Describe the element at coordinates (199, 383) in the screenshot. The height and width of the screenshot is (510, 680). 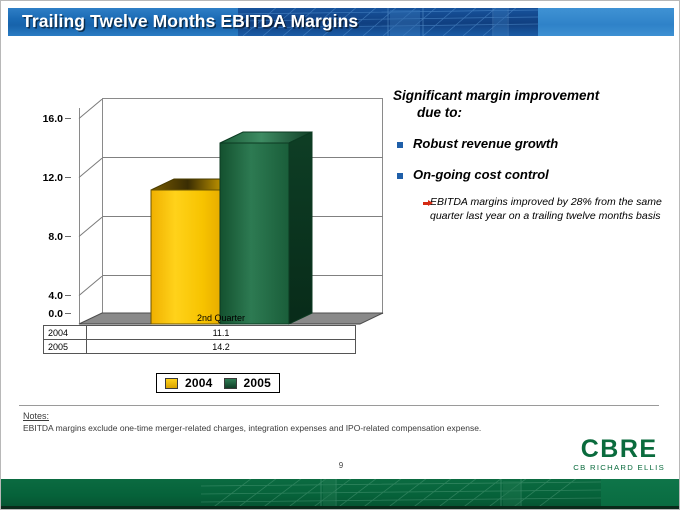
I see `legend-label-2004: 2004` at that location.